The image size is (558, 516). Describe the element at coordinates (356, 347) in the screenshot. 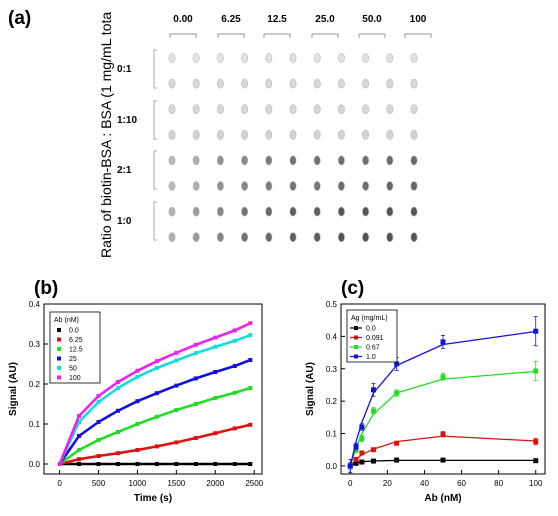

I see `chart-c-legend-marker` at that location.